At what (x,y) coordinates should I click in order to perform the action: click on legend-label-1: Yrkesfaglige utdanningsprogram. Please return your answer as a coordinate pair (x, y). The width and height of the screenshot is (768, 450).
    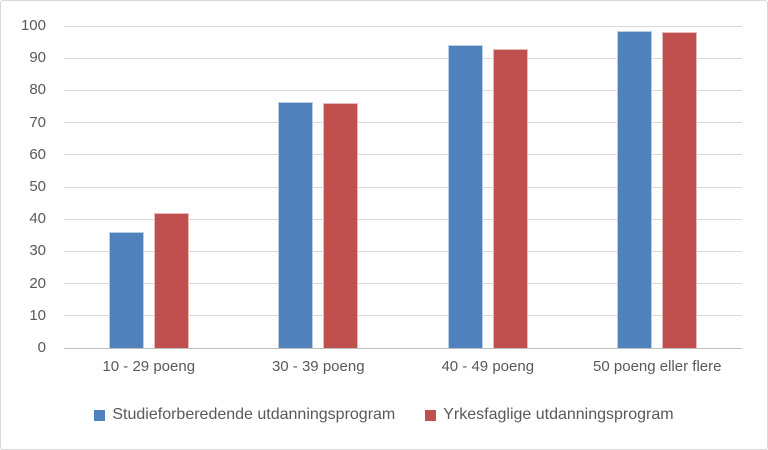
    Looking at the image, I should click on (558, 414).